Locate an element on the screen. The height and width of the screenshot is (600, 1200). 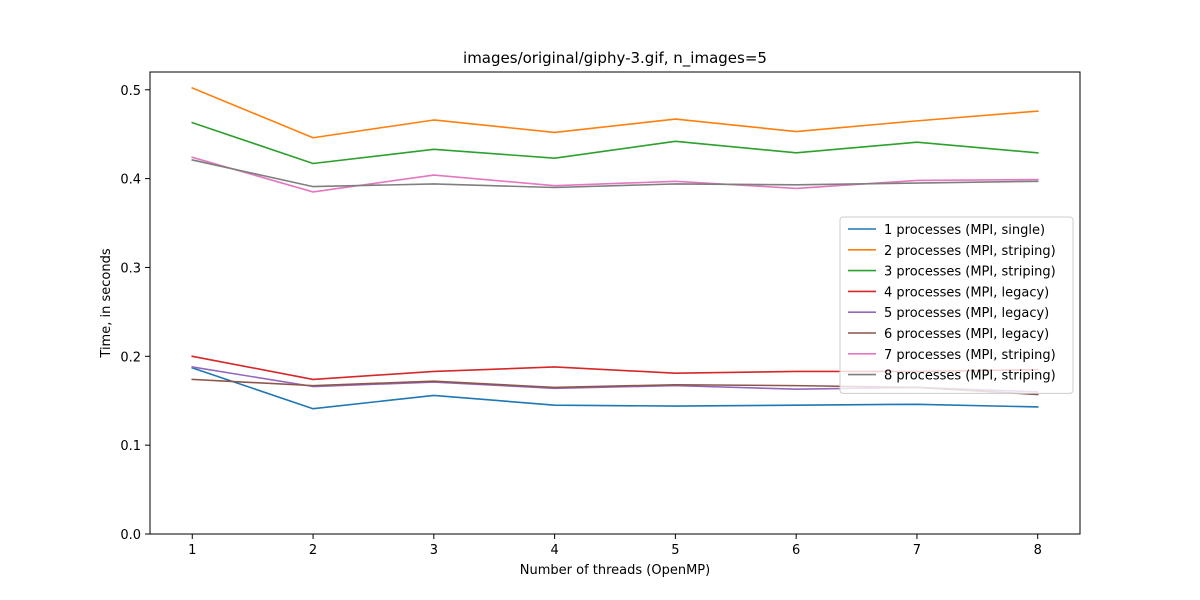
y-tick-label: 0.3 is located at coordinates (130, 268).